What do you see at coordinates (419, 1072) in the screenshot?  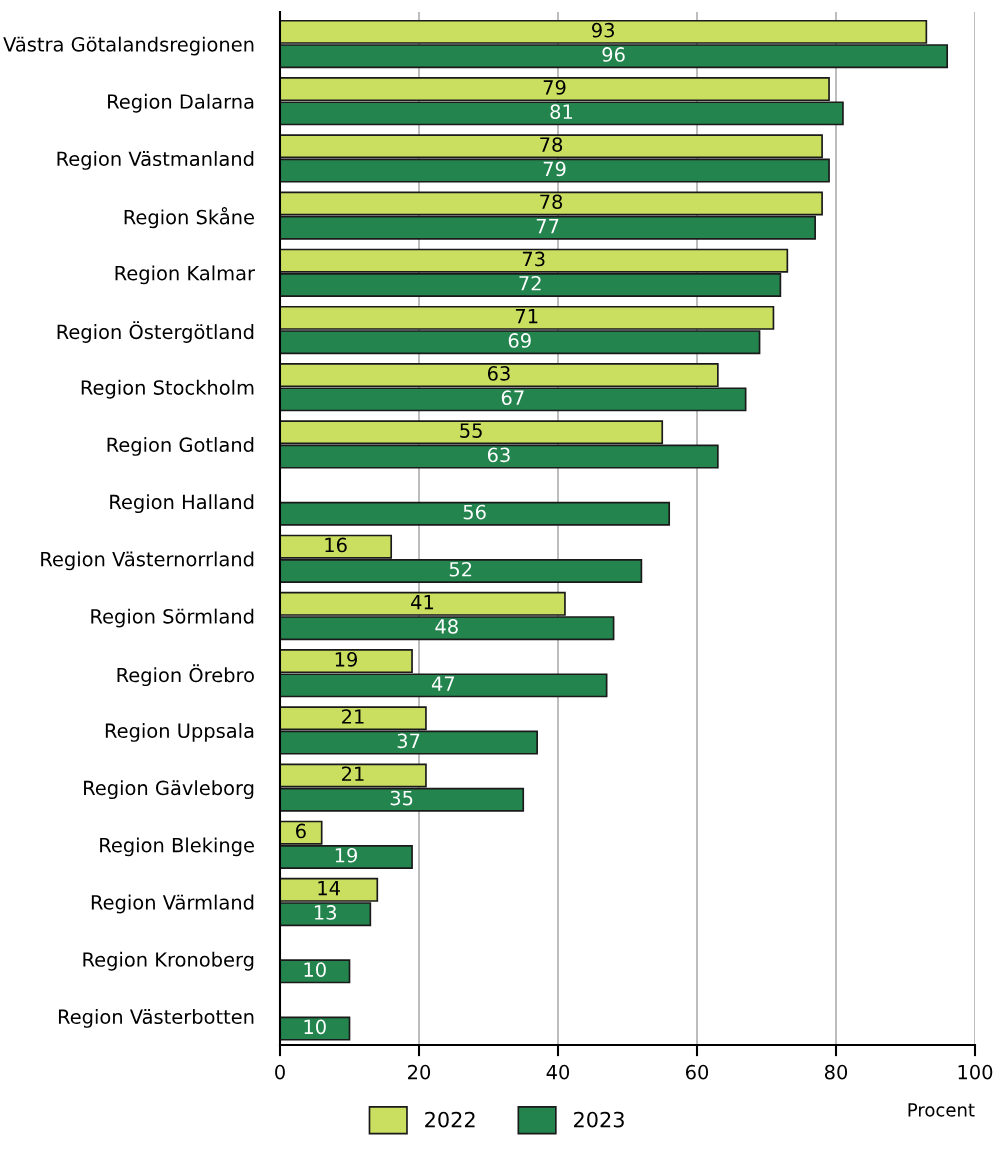 I see `x-tick-label: 20` at bounding box center [419, 1072].